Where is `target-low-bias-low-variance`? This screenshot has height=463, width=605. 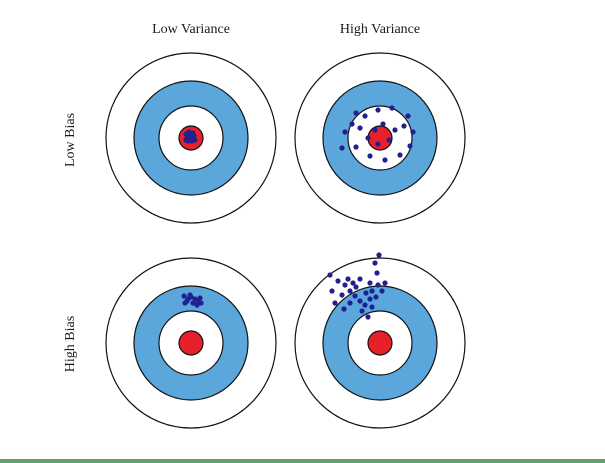
target-low-bias-low-variance is located at coordinates (191, 138).